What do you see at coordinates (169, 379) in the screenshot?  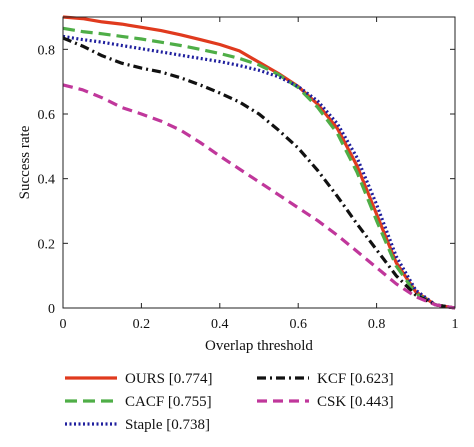 I see `legend-label-0: OURS [0.774]` at bounding box center [169, 379].